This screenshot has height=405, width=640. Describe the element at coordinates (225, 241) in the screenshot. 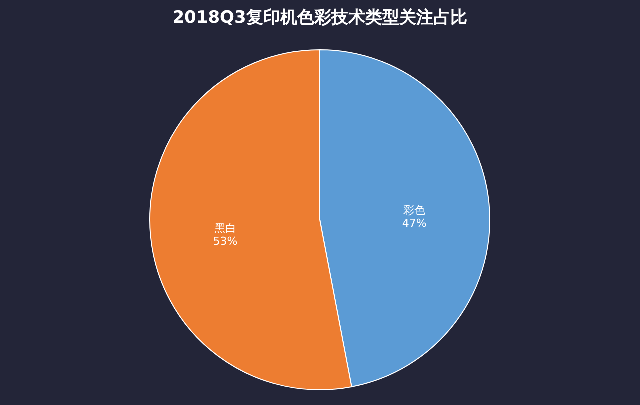

I see `data-label: 53%` at that location.